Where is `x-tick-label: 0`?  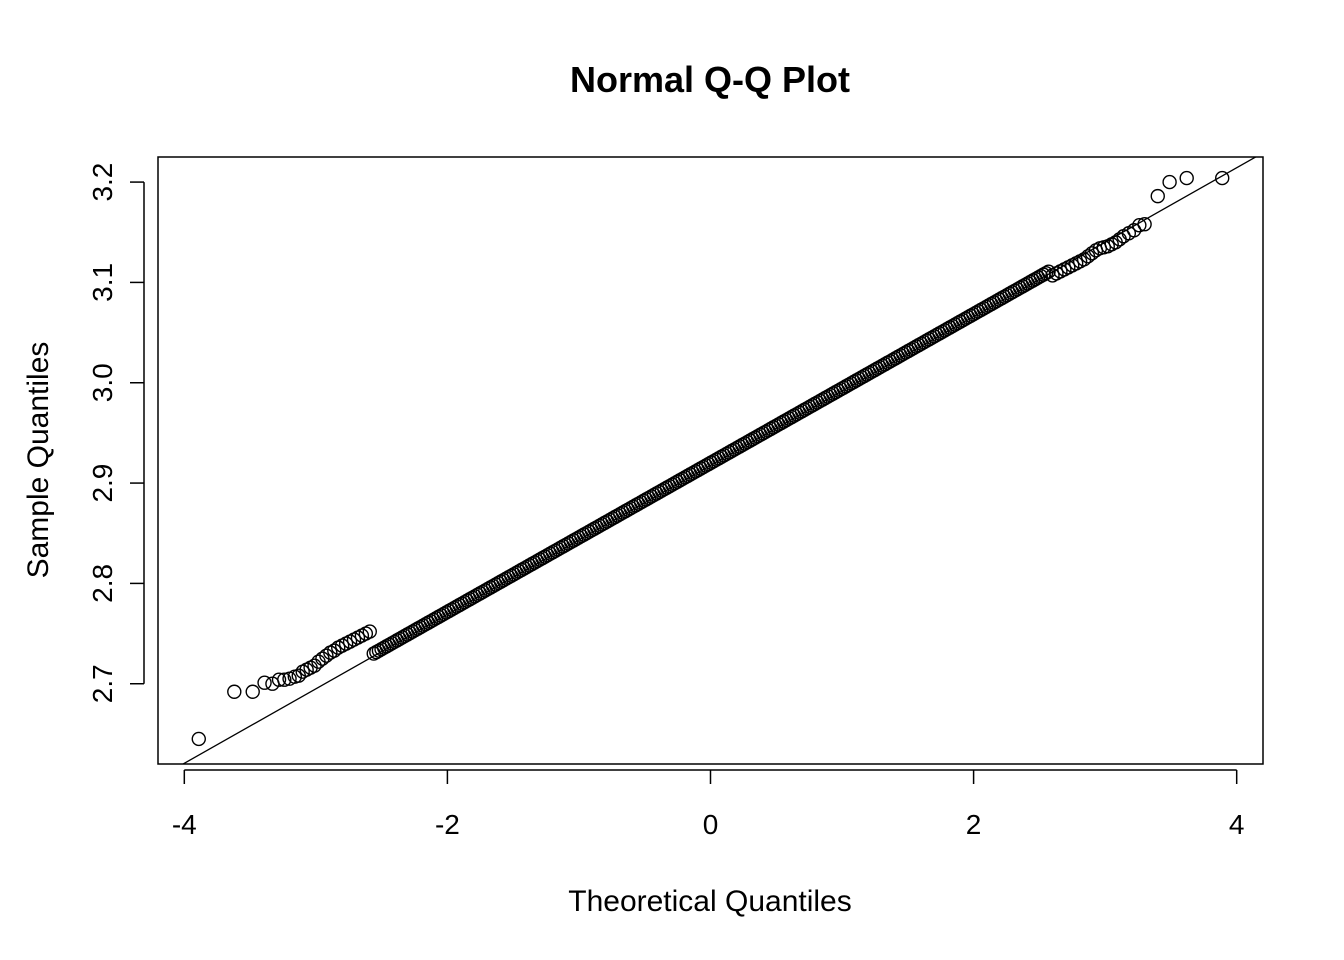
x-tick-label: 0 is located at coordinates (711, 824).